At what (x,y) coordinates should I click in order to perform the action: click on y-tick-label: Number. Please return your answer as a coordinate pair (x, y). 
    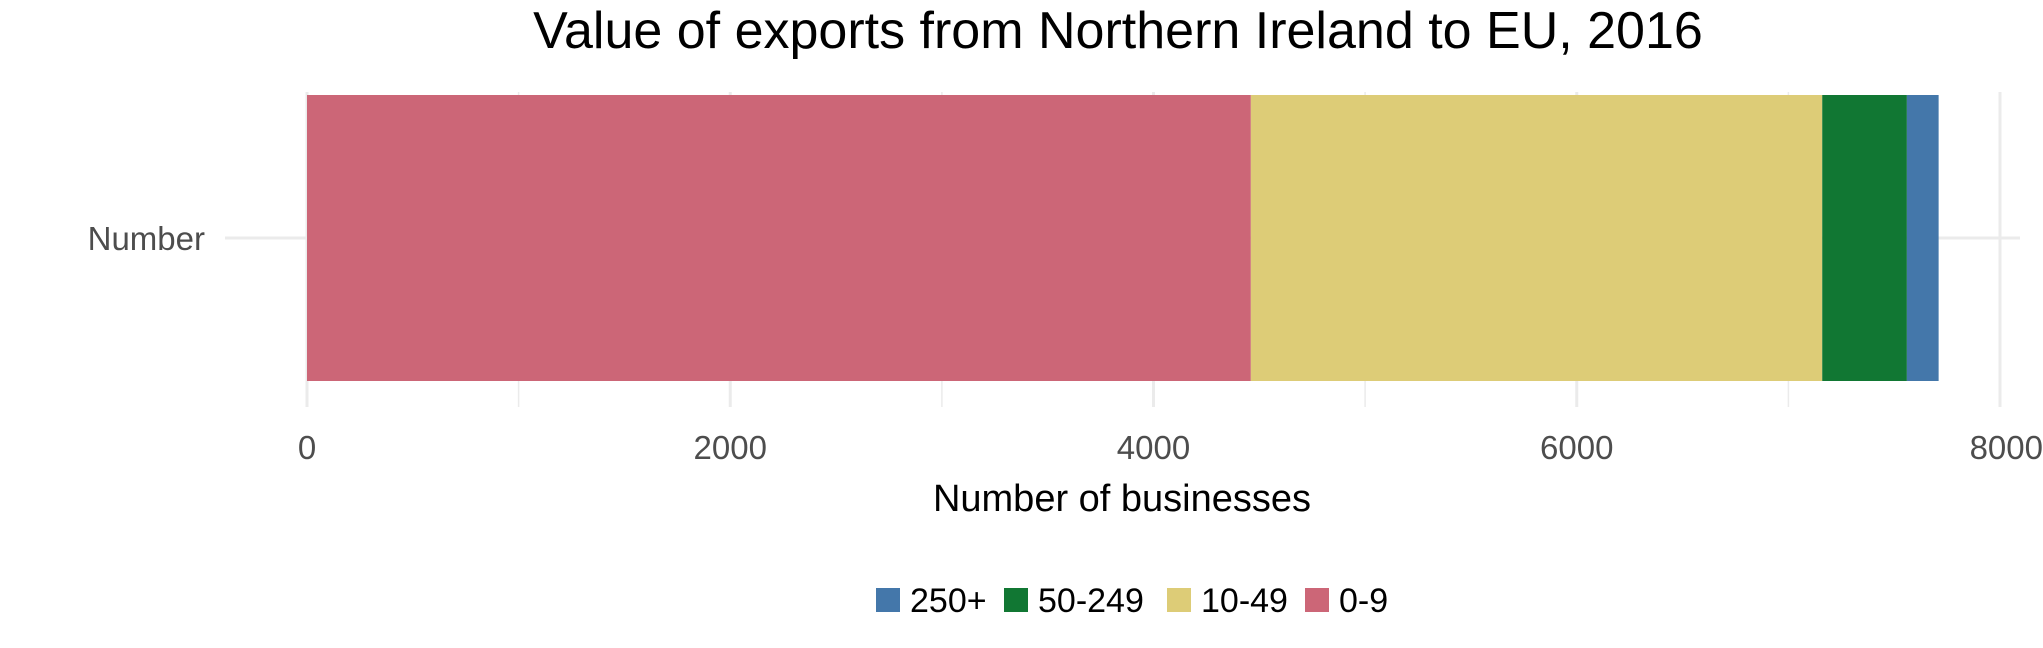
    Looking at the image, I should click on (146, 238).